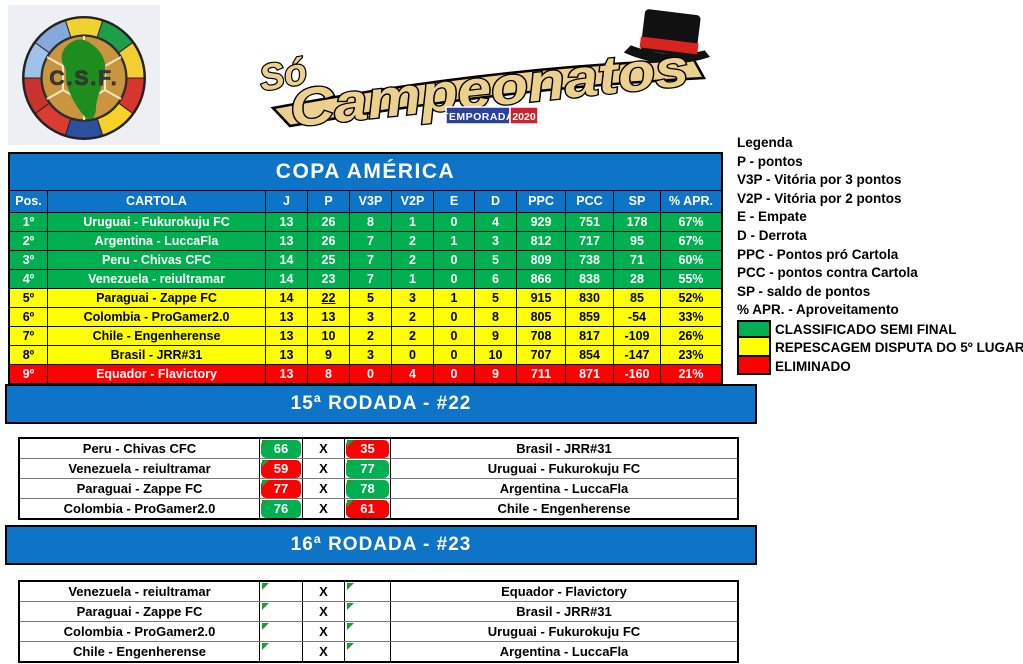 This screenshot has width=1023, height=664. I want to click on logo-swoosh, so click(488, 93).